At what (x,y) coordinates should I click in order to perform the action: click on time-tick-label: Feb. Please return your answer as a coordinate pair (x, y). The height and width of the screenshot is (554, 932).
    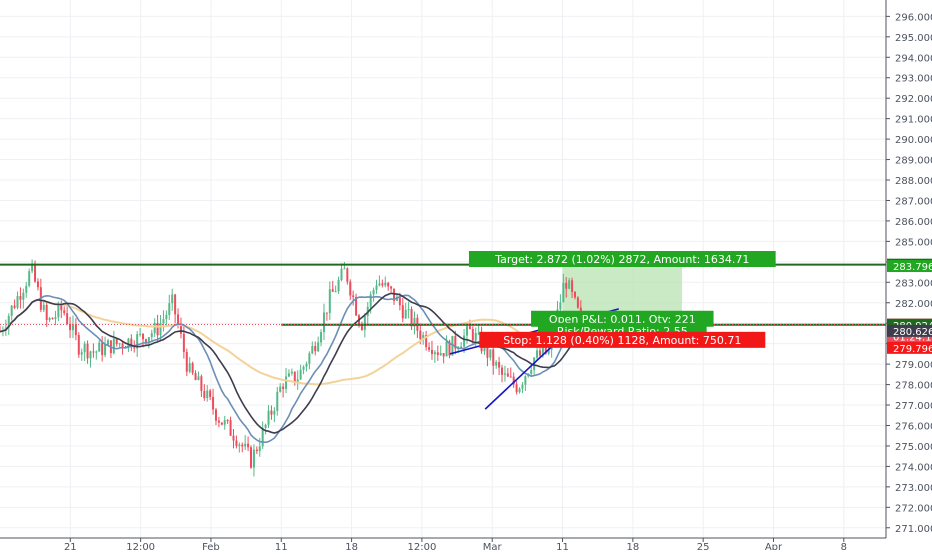
    Looking at the image, I should click on (211, 546).